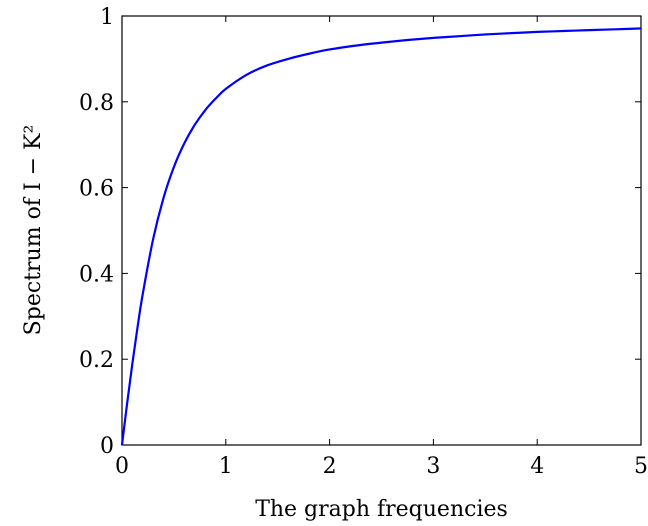 The height and width of the screenshot is (526, 648). Describe the element at coordinates (96, 360) in the screenshot. I see `y-tick-label: 0.2` at that location.